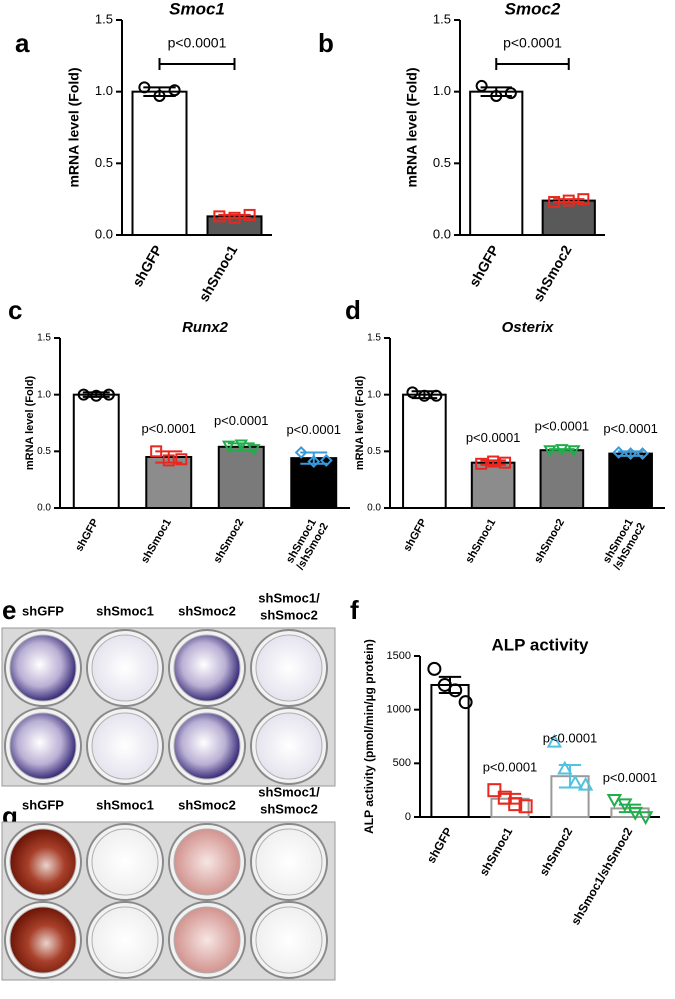 The height and width of the screenshot is (999, 675). I want to click on panel-letter: a, so click(22, 43).